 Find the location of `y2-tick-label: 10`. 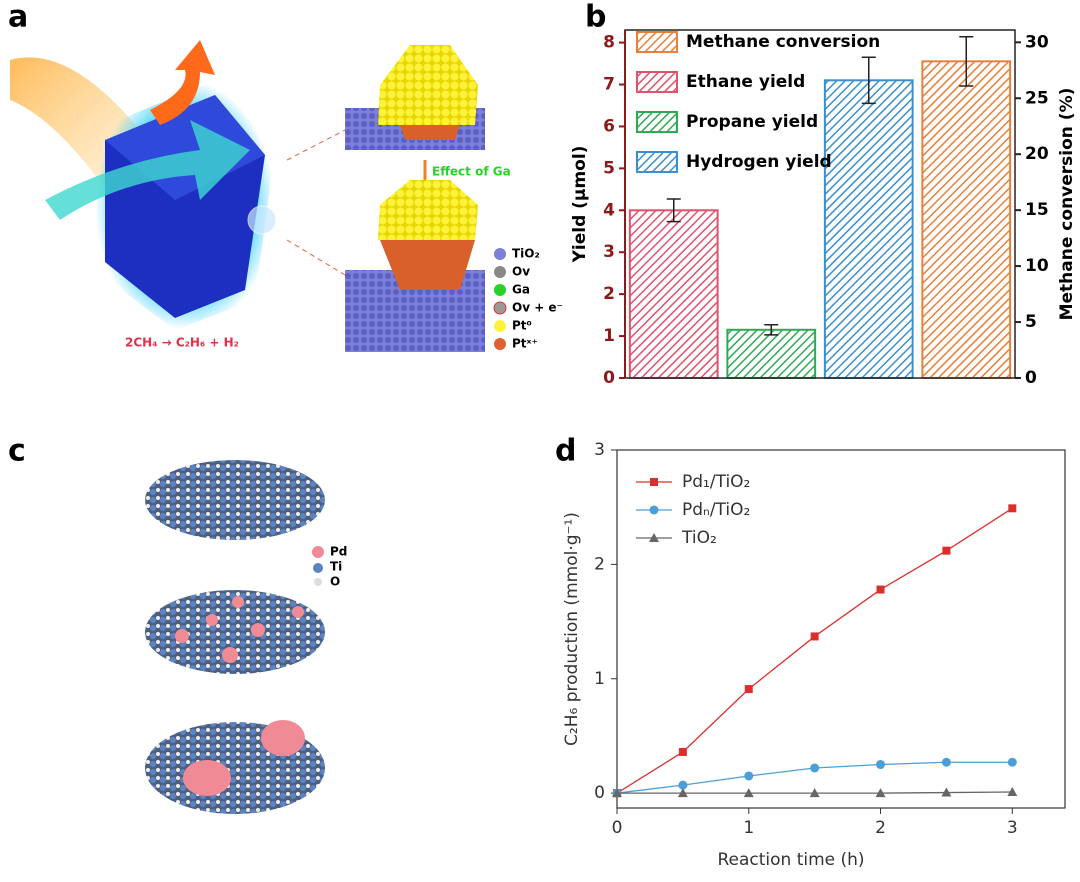

y2-tick-label: 10 is located at coordinates (1037, 266).